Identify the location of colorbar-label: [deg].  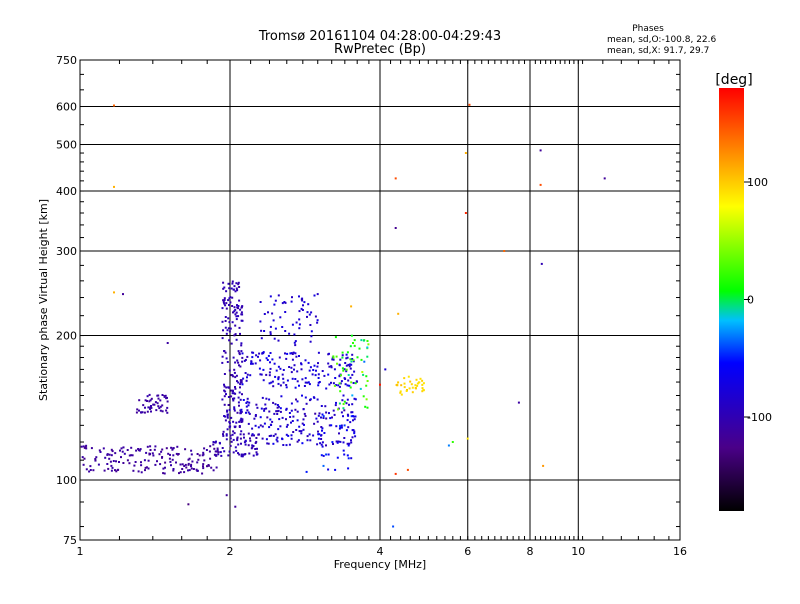
(733, 80).